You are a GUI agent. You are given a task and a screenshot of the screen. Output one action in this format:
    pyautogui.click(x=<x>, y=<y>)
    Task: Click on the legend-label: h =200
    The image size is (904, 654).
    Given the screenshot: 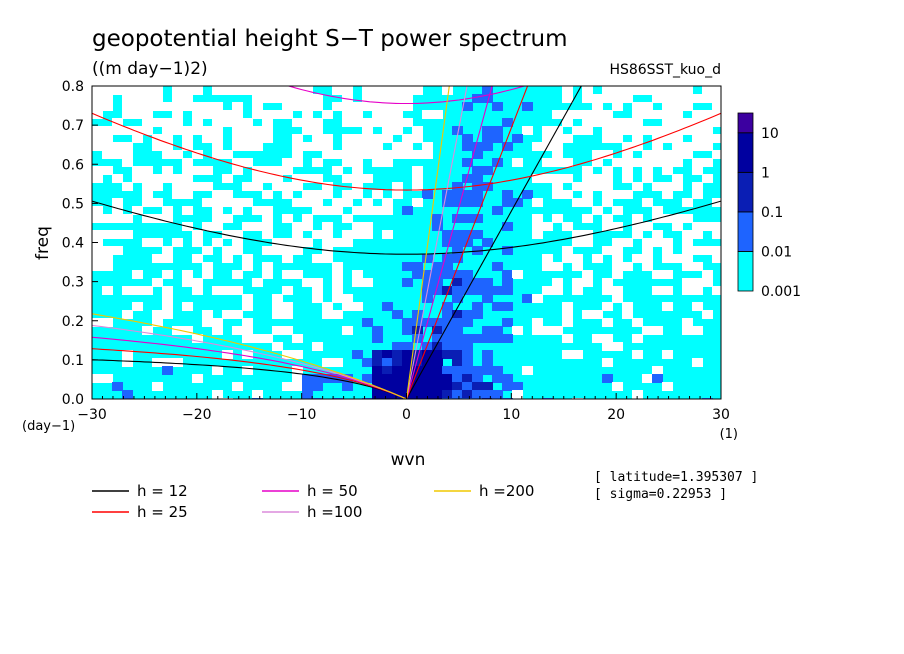 What is the action you would take?
    pyautogui.click(x=506, y=491)
    